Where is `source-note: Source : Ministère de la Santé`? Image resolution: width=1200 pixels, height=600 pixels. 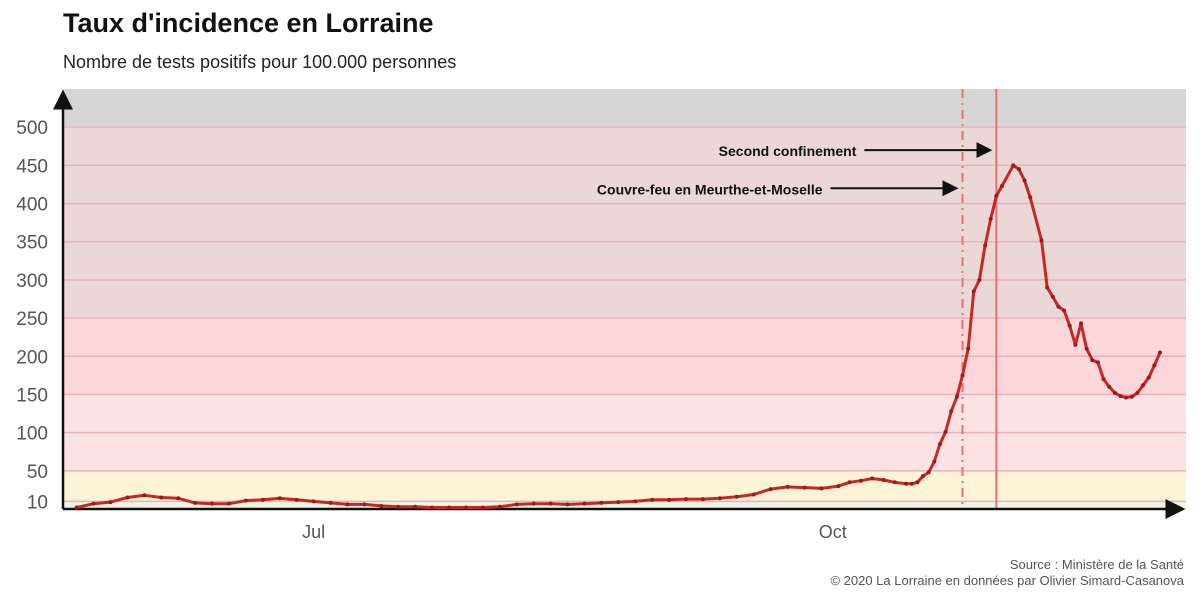
source-note: Source : Ministère de la Santé is located at coordinates (1096, 564).